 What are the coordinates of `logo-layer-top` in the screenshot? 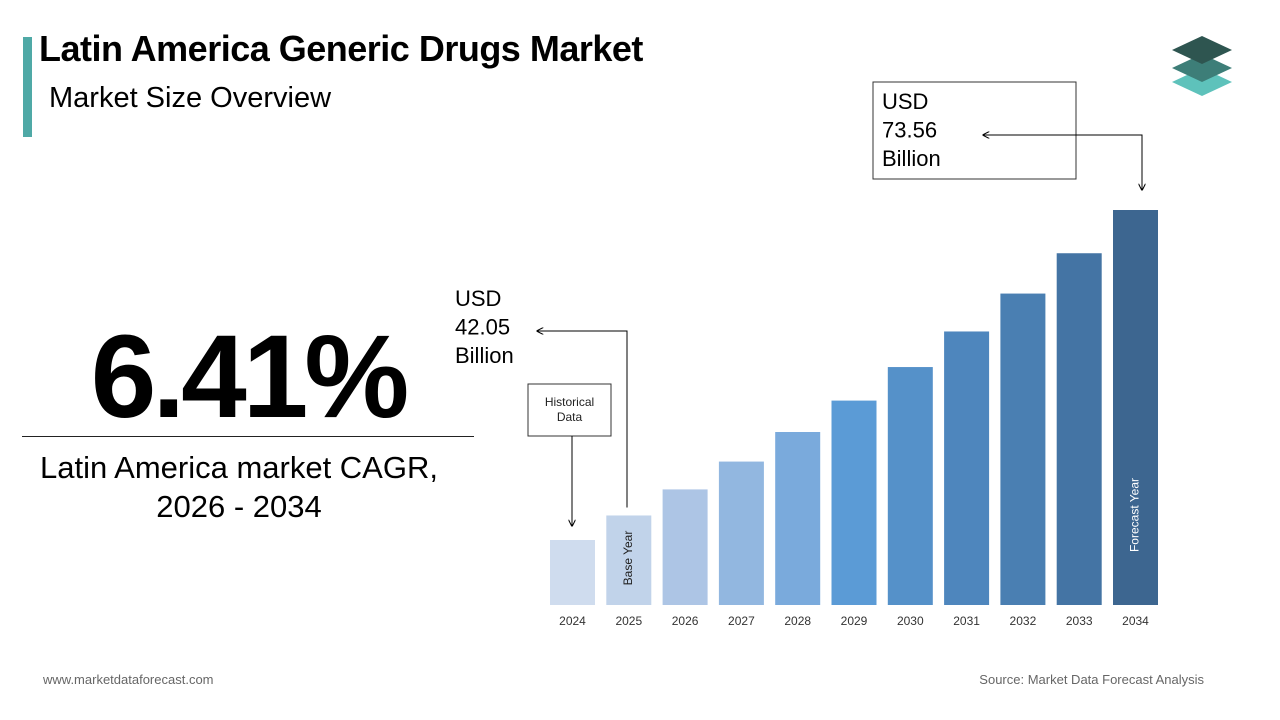 It's located at (1202, 50).